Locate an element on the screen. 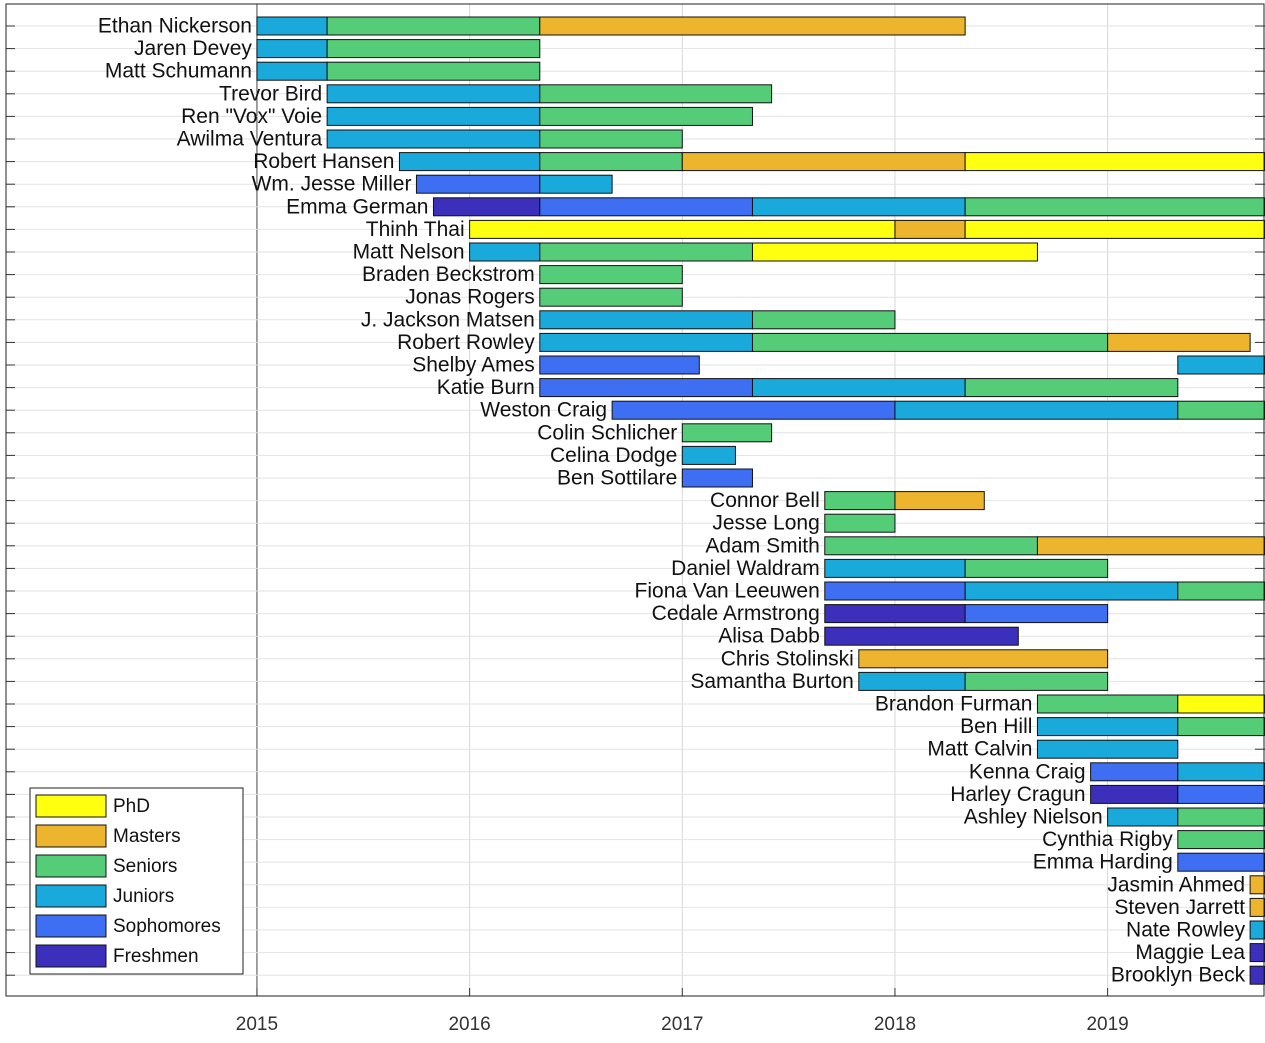  row-label: Ben Sottilare is located at coordinates (617, 478).